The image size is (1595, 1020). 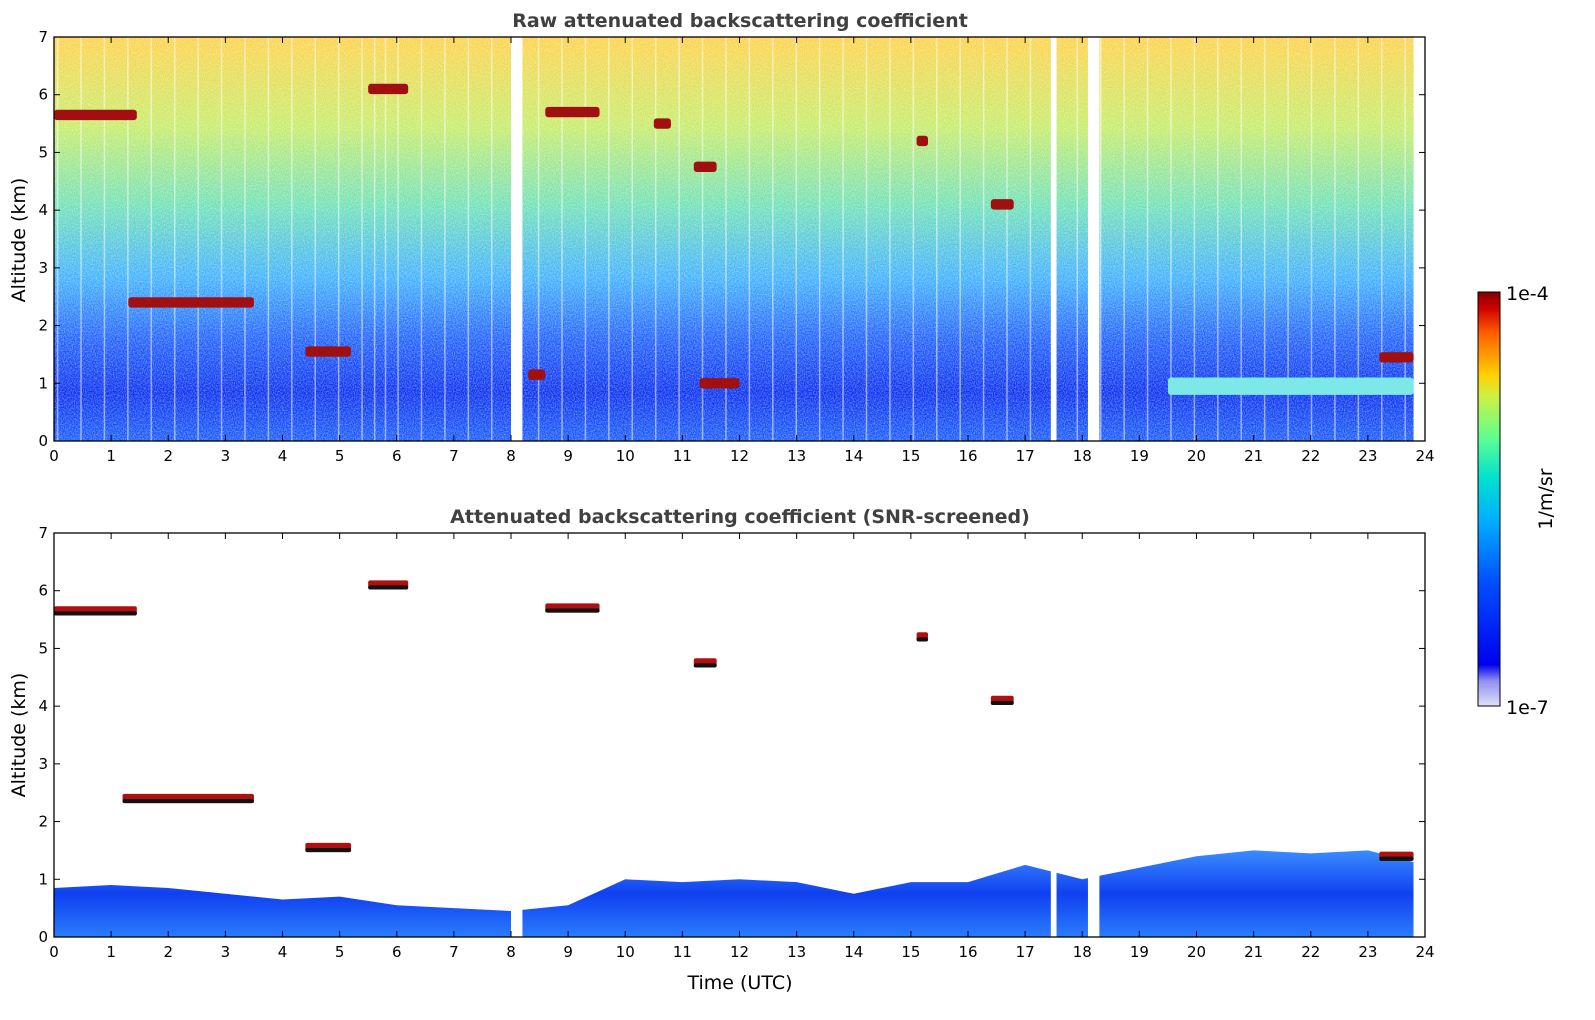 What do you see at coordinates (43, 95) in the screenshot?
I see `y-tick-label: 6` at bounding box center [43, 95].